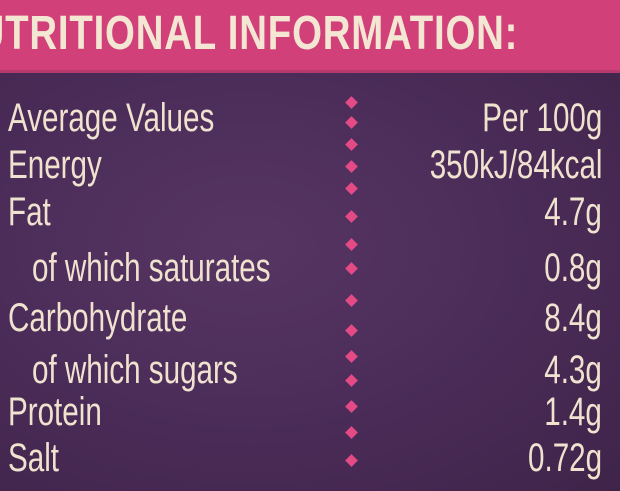  What do you see at coordinates (34, 458) in the screenshot?
I see `row-label: Salt` at bounding box center [34, 458].